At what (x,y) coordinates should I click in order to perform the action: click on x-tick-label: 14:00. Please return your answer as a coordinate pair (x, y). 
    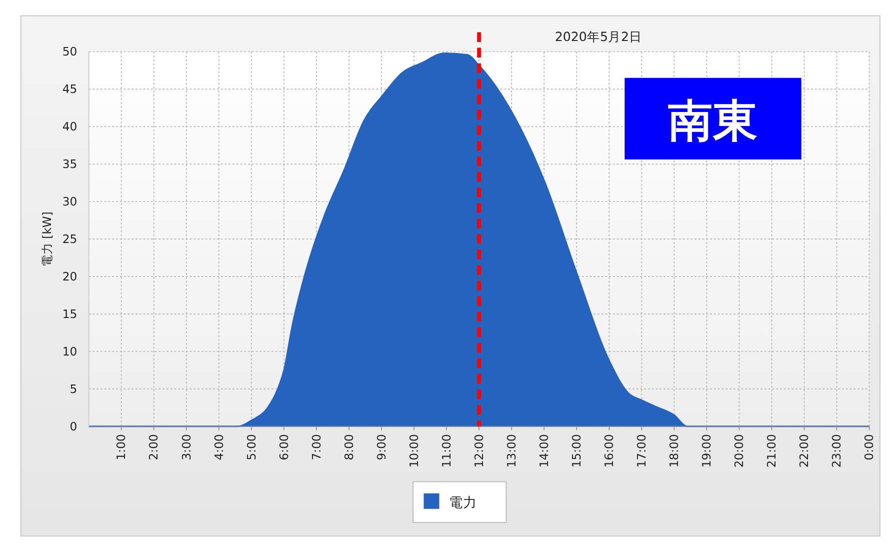
    Looking at the image, I should click on (543, 451).